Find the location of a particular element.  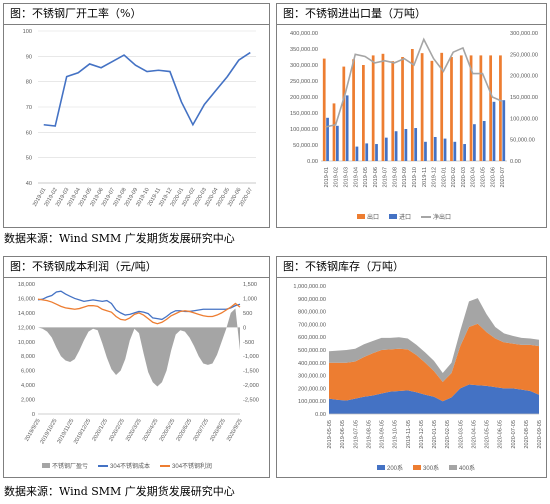

x-tick-label: 2019-05-05 is located at coordinates (330, 434).